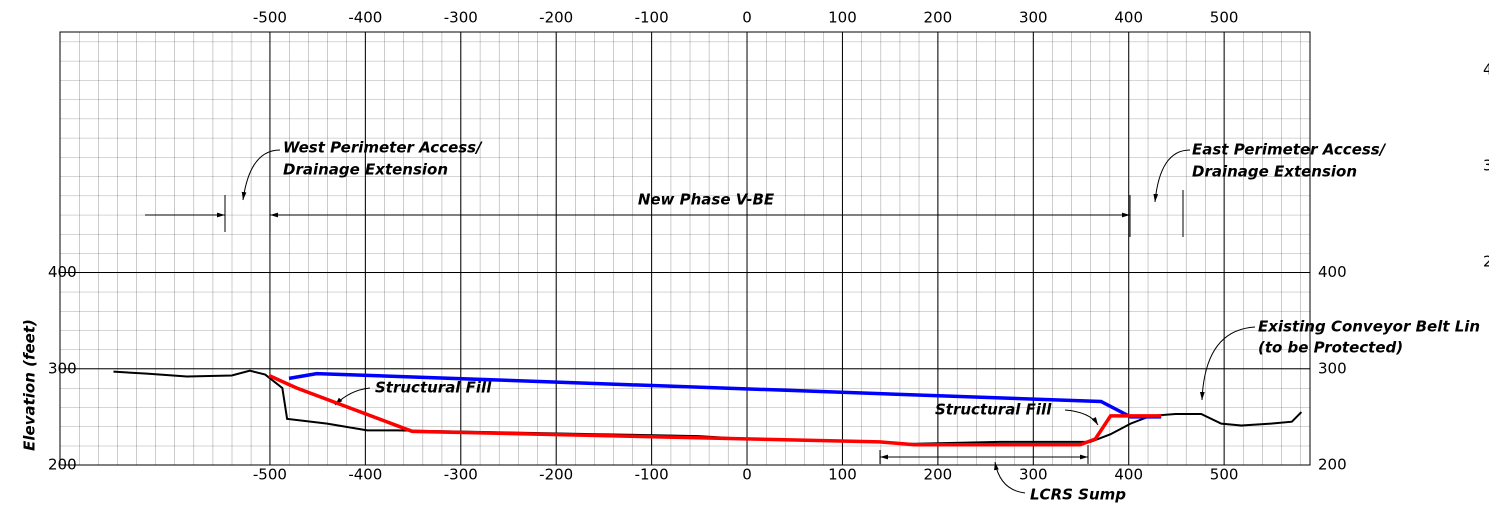  What do you see at coordinates (1330, 348) in the screenshot?
I see `annotation: (to be Protected)` at bounding box center [1330, 348].